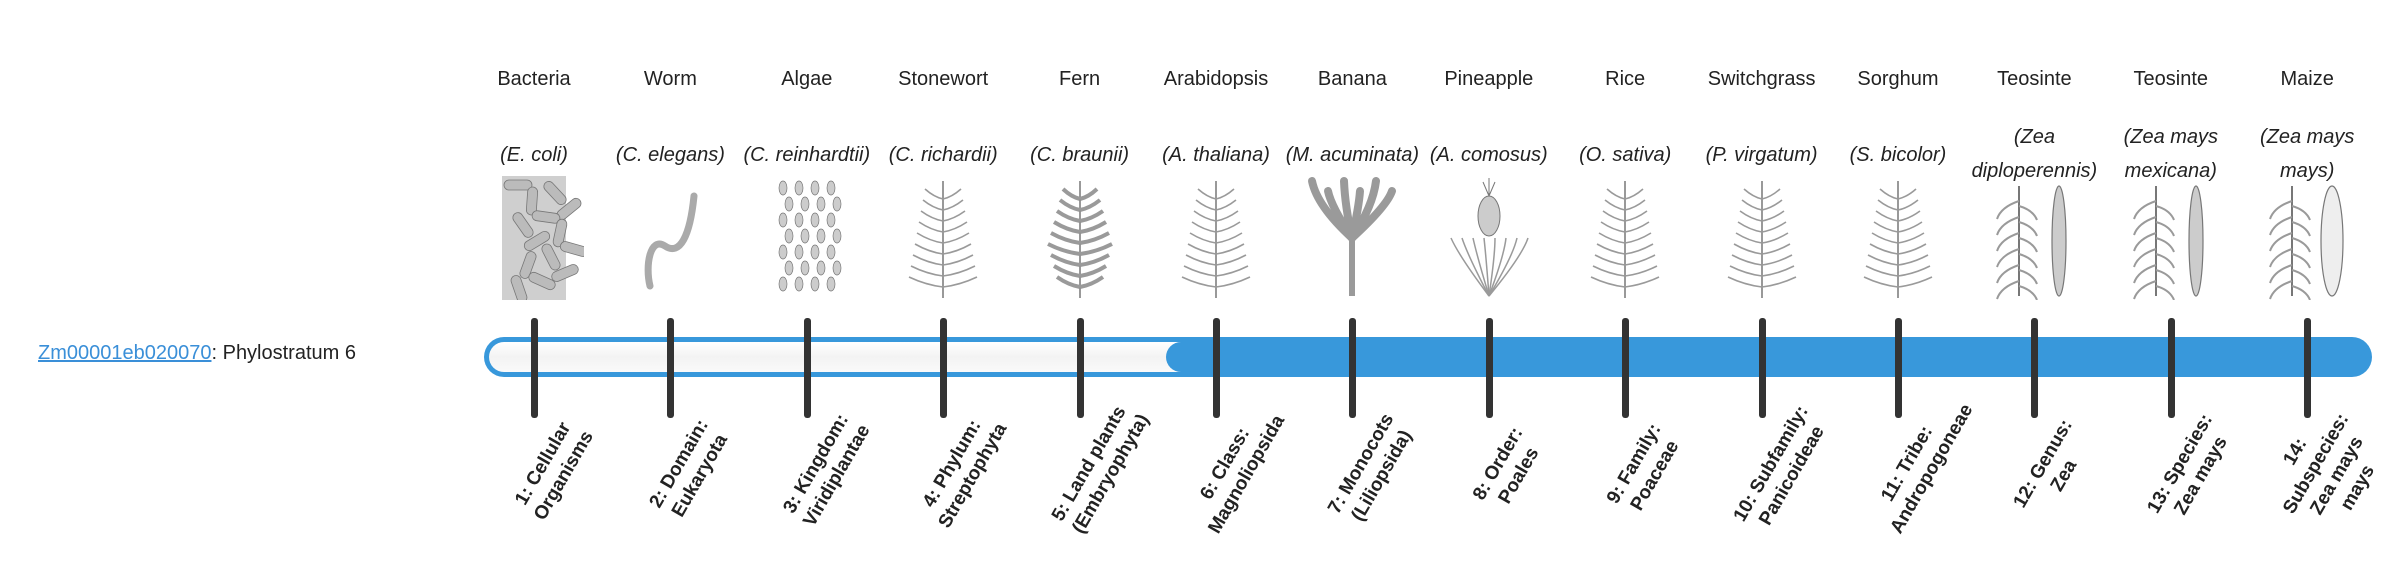 The width and height of the screenshot is (2400, 580). What do you see at coordinates (534, 79) in the screenshot?
I see `common-name: Bacteria` at bounding box center [534, 79].